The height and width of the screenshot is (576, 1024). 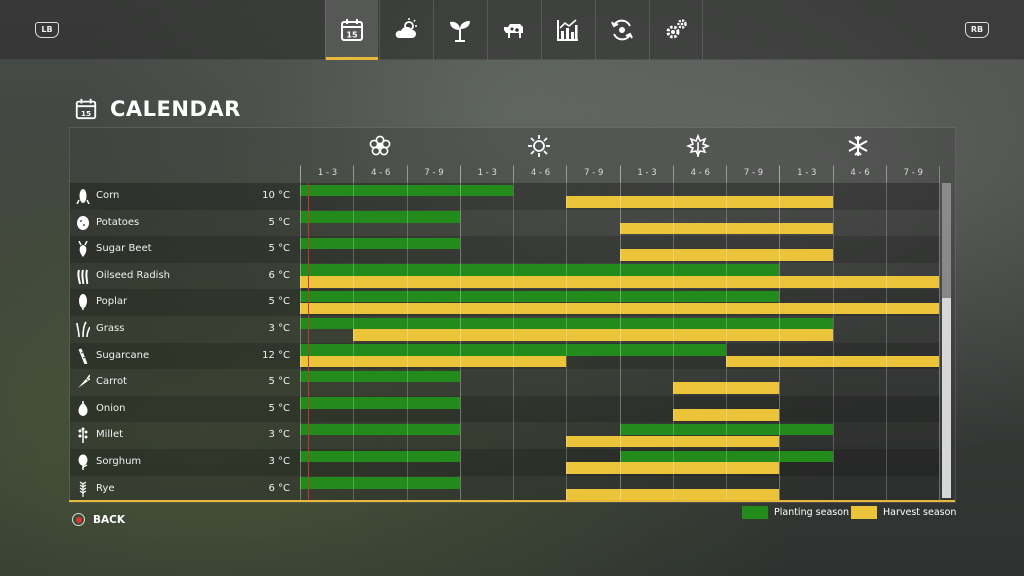 What do you see at coordinates (83, 302) in the screenshot?
I see `poplar-icon` at bounding box center [83, 302].